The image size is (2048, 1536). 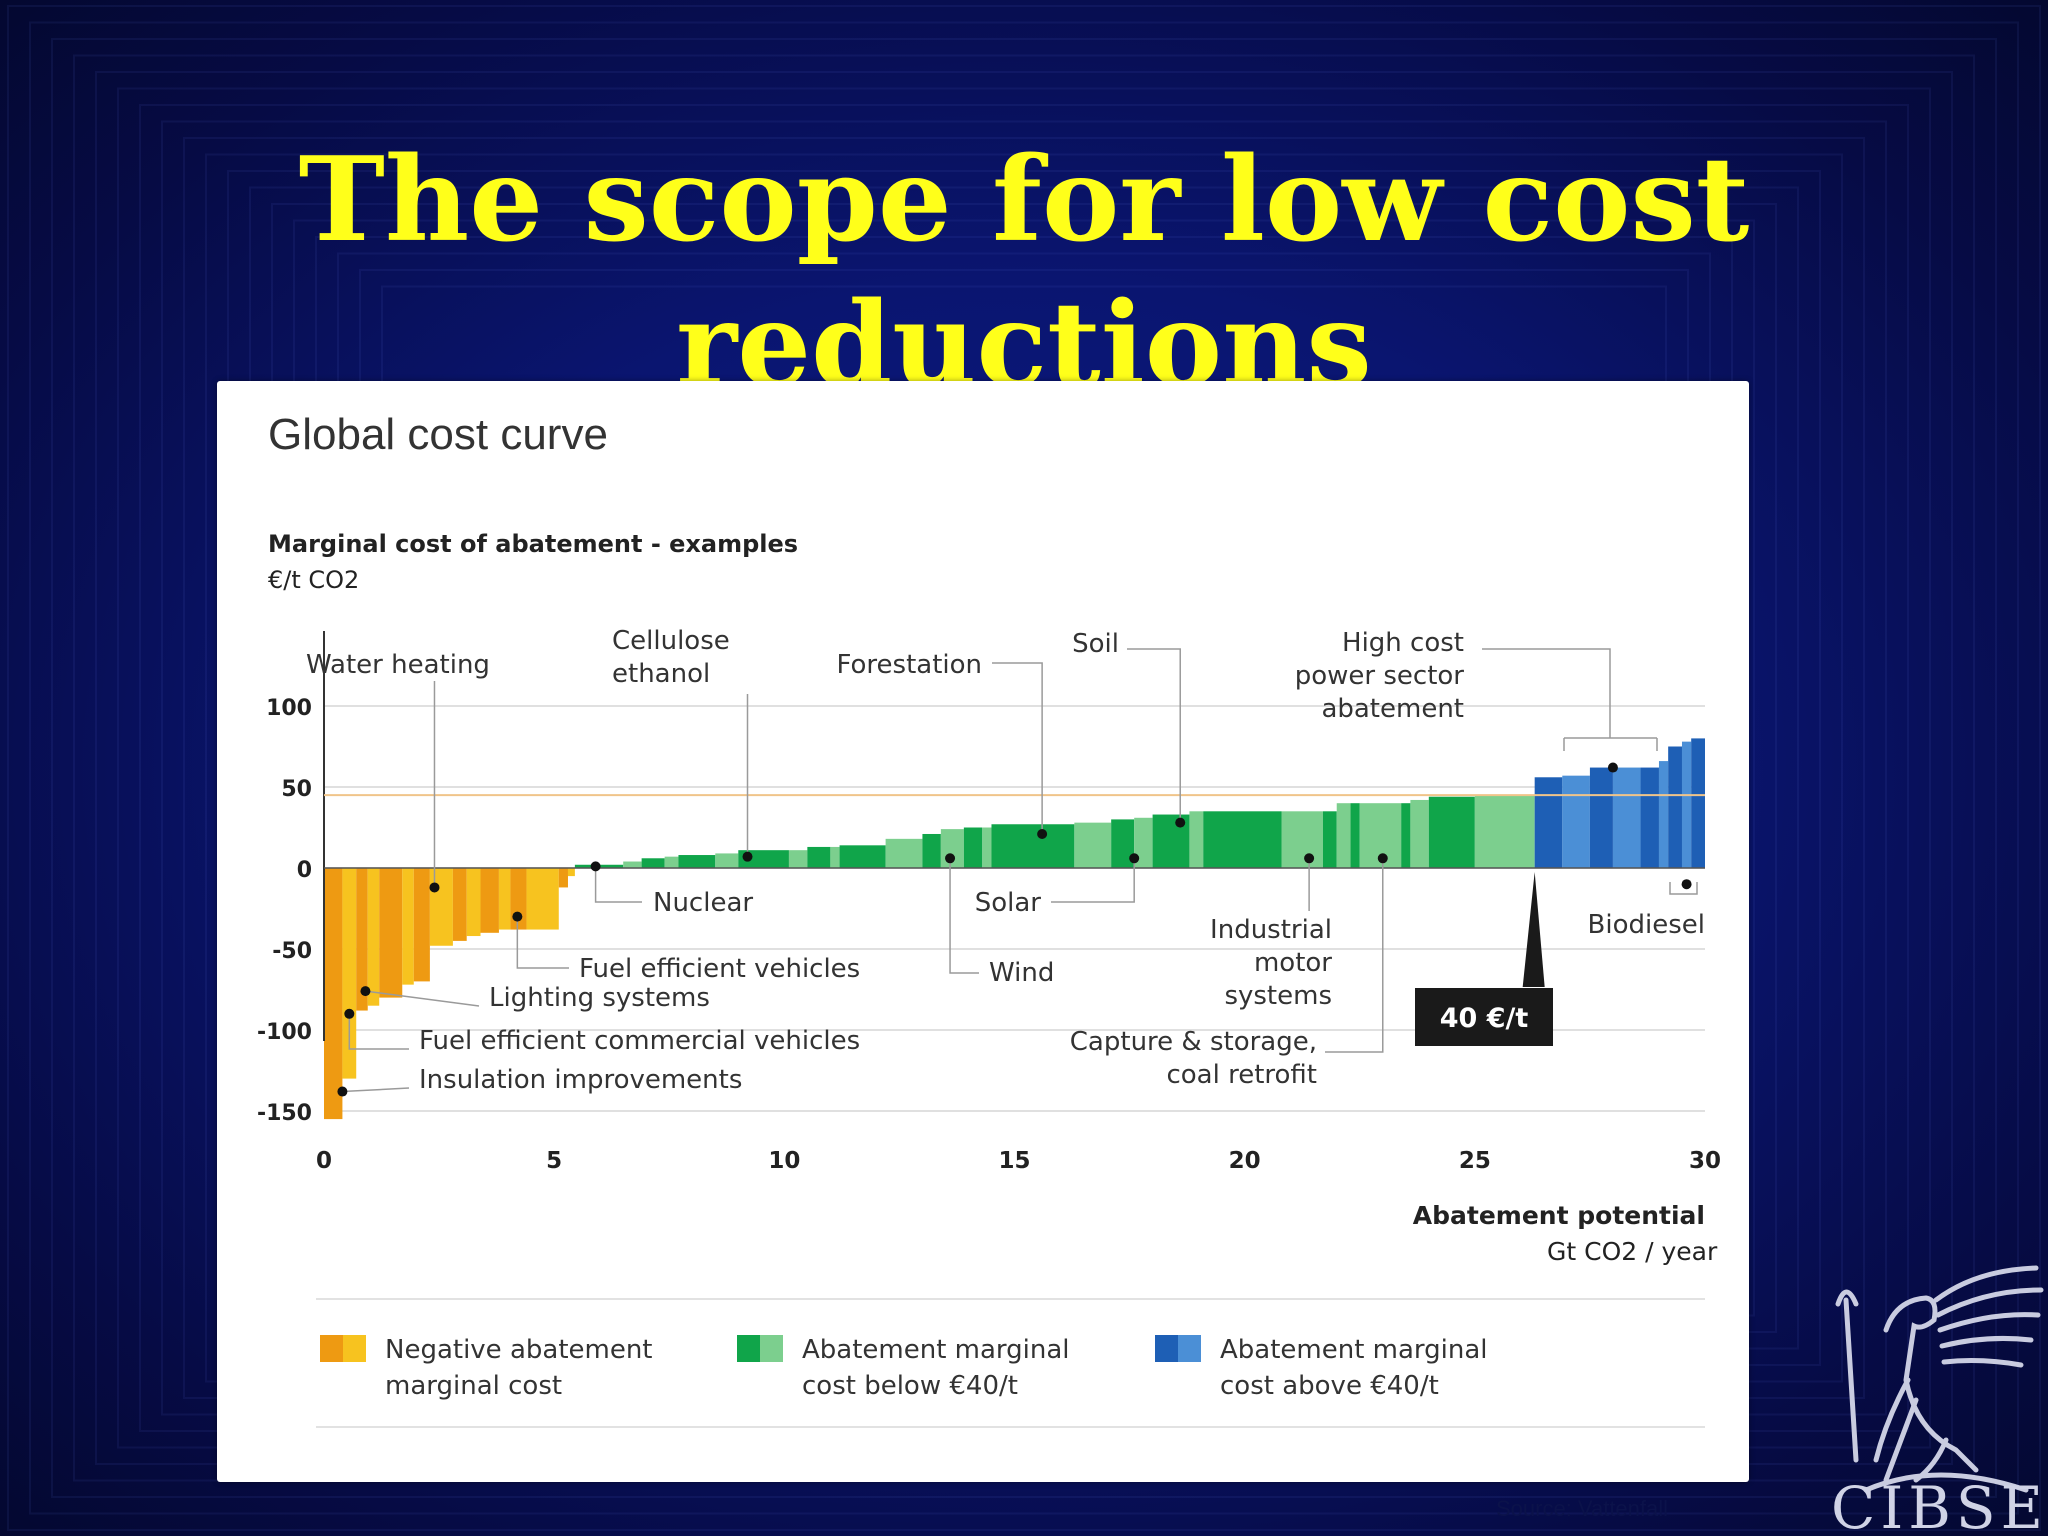 What do you see at coordinates (296, 789) in the screenshot?
I see `y-tick-label: 50` at bounding box center [296, 789].